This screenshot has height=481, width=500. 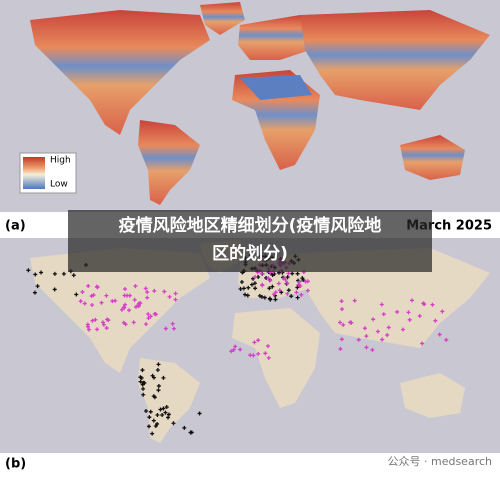 What do you see at coordinates (276, 87) in the screenshot?
I see `sahara-low-risk` at bounding box center [276, 87].